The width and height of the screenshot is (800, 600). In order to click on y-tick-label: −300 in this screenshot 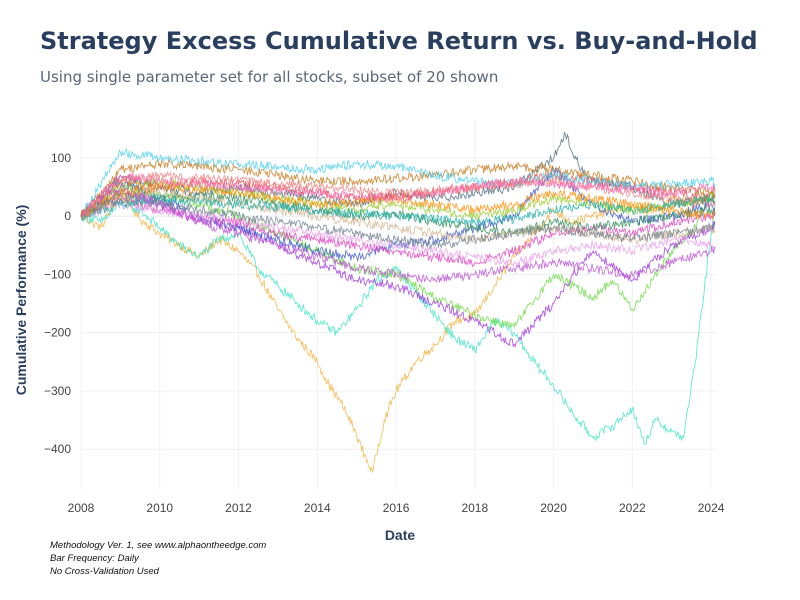, I will do `click(57, 391)`.